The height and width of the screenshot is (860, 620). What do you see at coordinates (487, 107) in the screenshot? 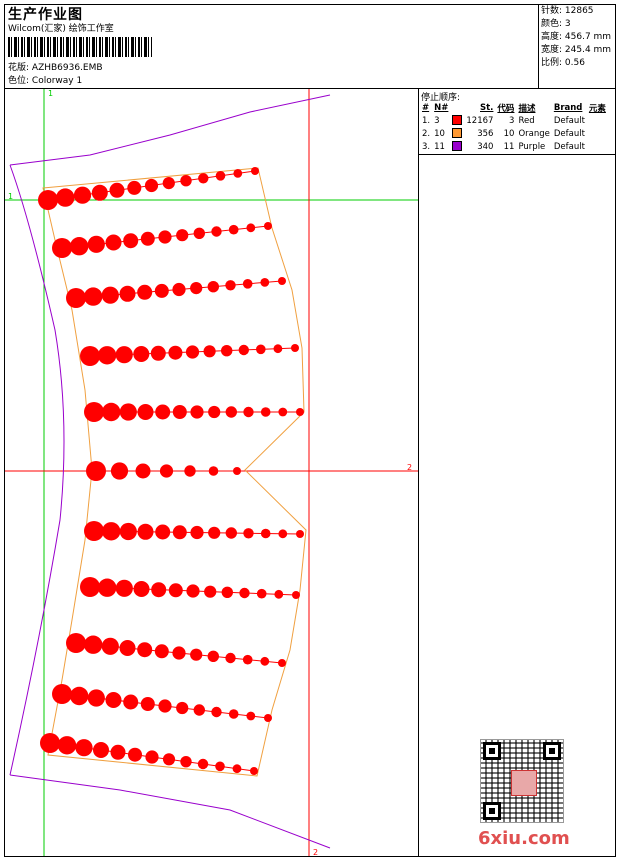
I see `col-stitches: St.` at bounding box center [487, 107].